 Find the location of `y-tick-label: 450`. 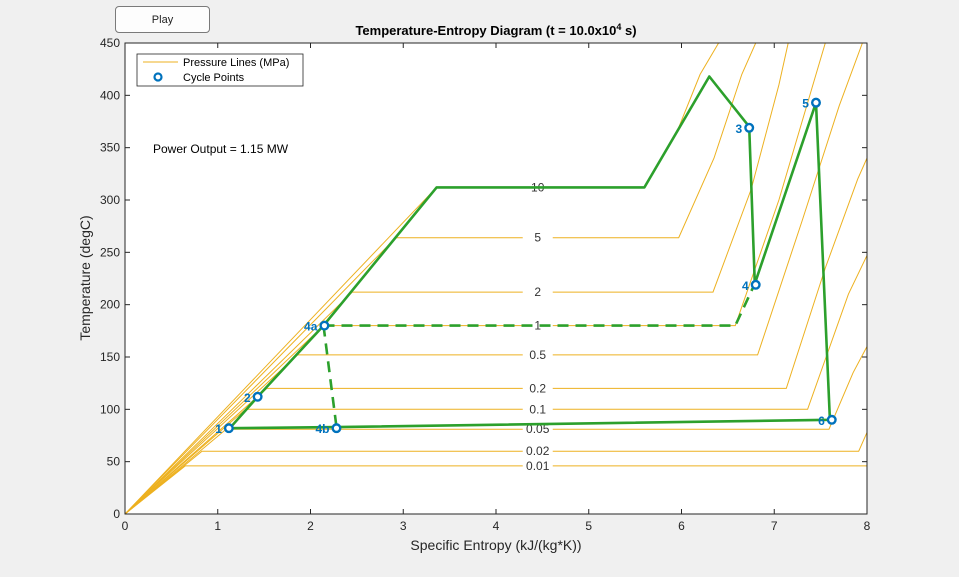

y-tick-label: 450 is located at coordinates (110, 43).